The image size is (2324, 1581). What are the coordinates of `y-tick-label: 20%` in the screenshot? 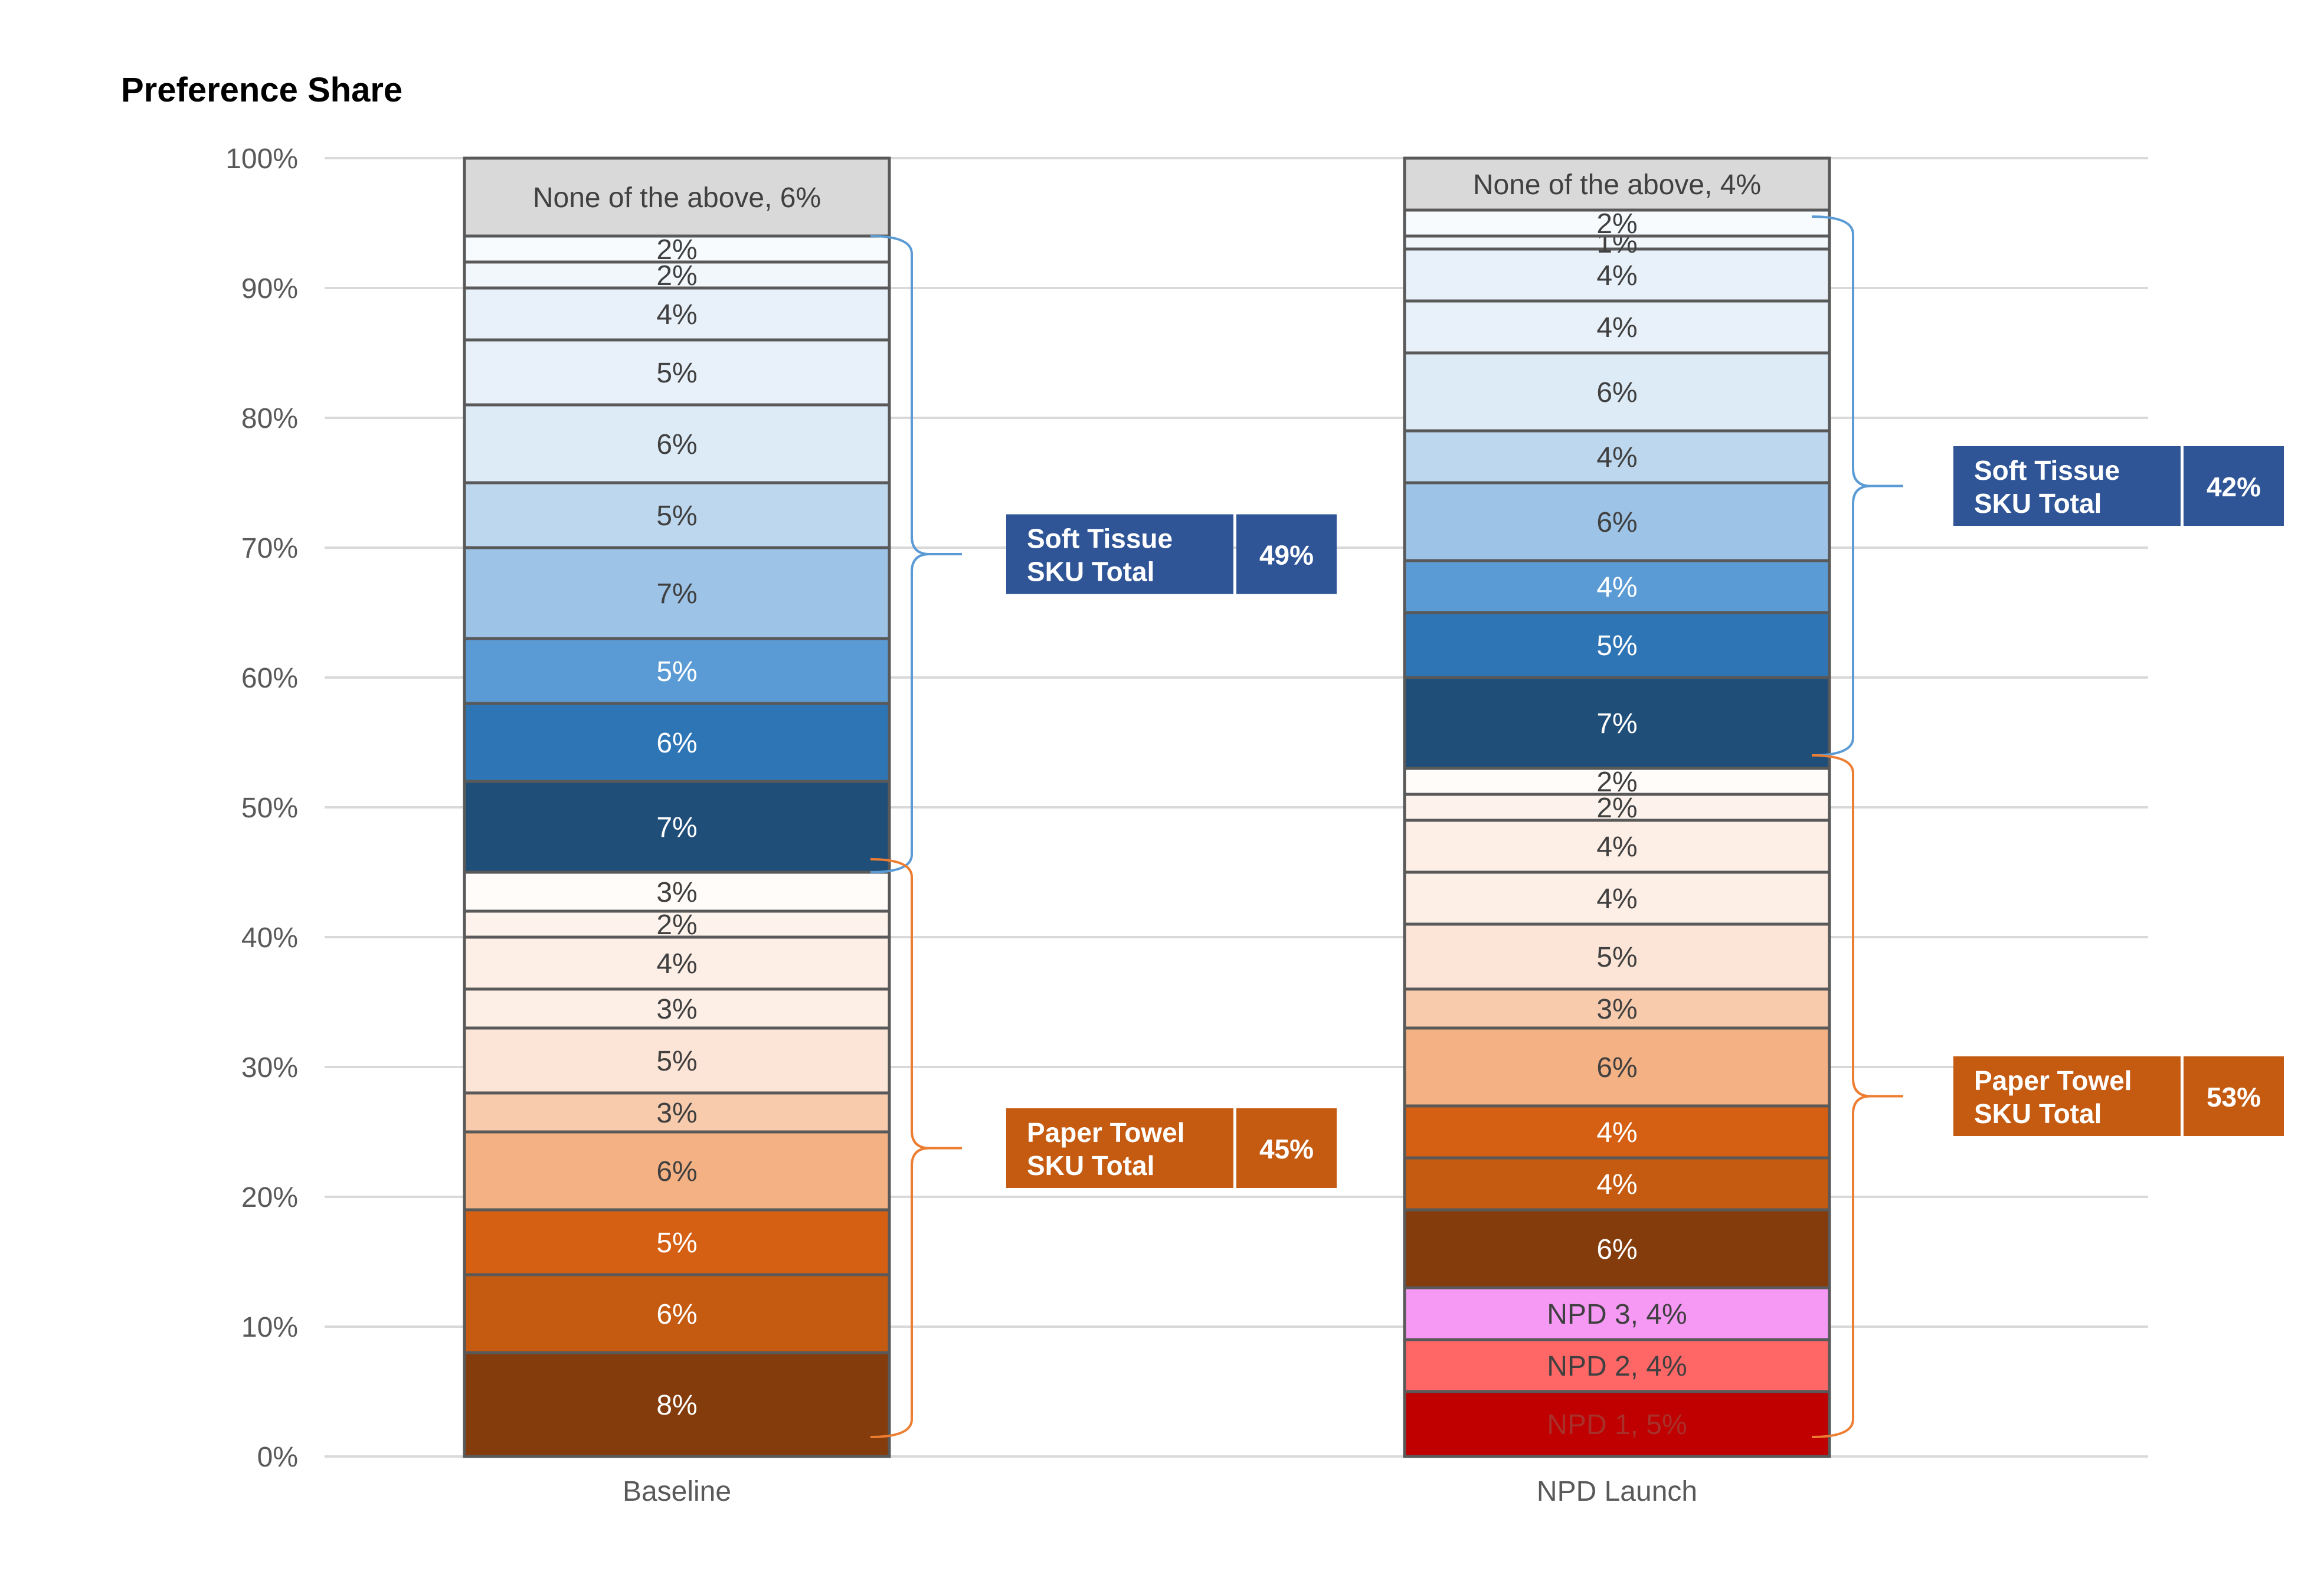 It's located at (269, 1197).